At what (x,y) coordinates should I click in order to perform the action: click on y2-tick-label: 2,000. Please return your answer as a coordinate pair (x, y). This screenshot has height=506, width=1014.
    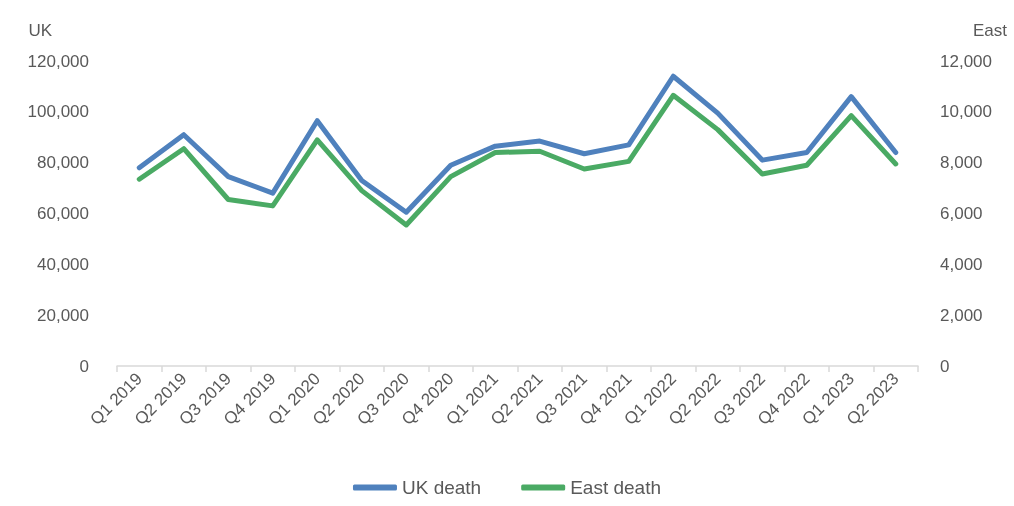
    Looking at the image, I should click on (961, 315).